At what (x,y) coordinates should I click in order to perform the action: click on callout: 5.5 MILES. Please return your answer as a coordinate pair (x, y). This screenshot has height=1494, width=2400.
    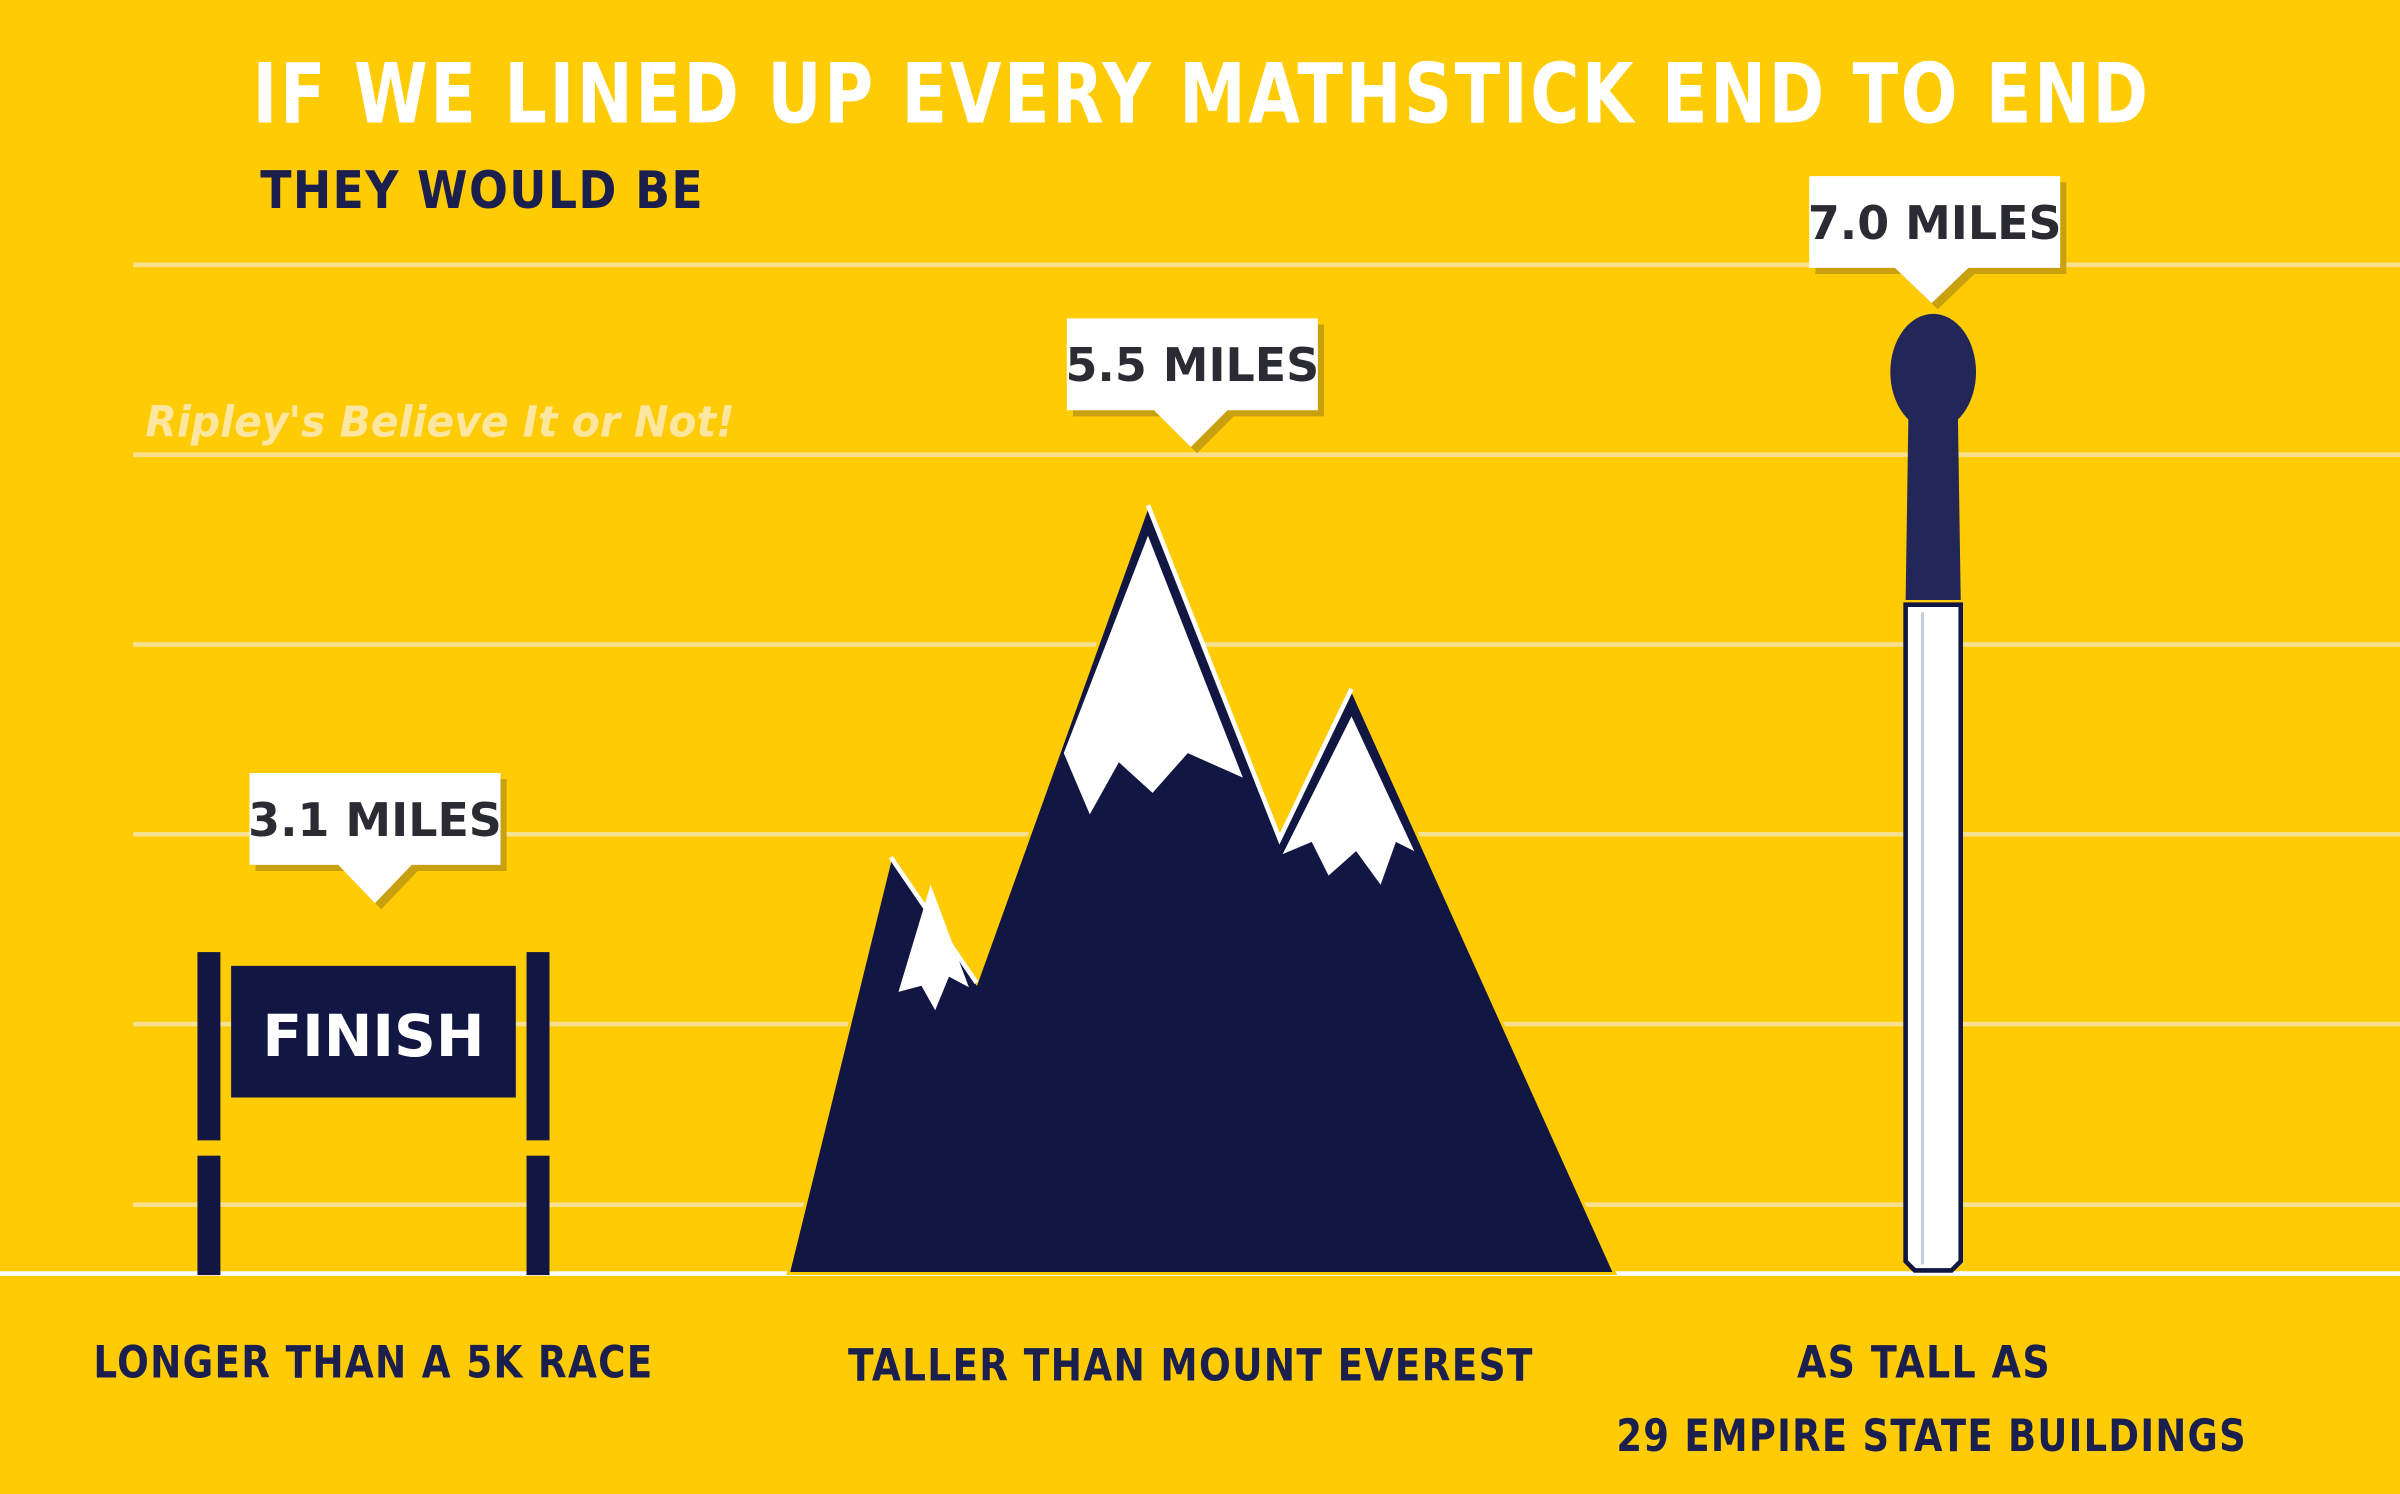
    Looking at the image, I should click on (1194, 386).